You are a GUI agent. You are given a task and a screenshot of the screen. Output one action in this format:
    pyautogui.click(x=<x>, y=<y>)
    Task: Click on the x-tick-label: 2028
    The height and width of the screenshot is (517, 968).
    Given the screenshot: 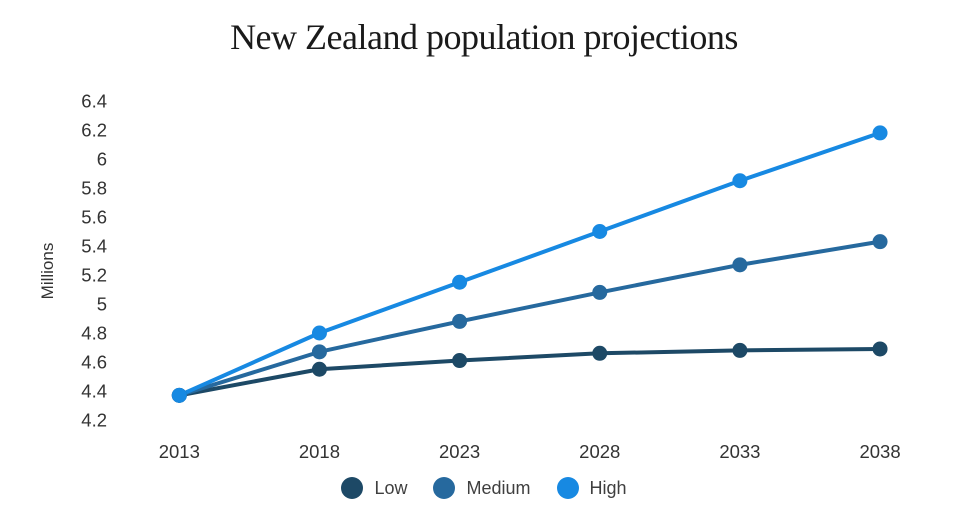 What is the action you would take?
    pyautogui.click(x=599, y=451)
    